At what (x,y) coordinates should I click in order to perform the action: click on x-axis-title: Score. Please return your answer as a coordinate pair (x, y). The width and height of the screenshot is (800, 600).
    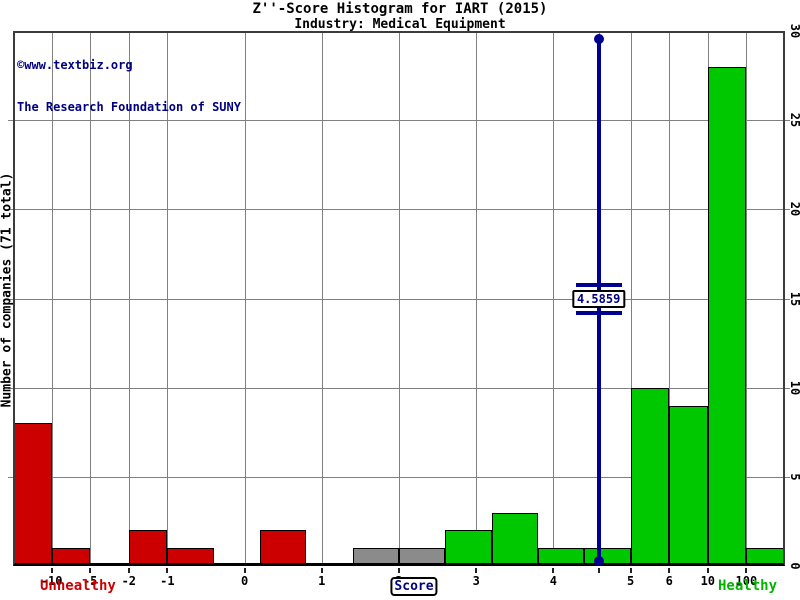
    Looking at the image, I should click on (414, 586).